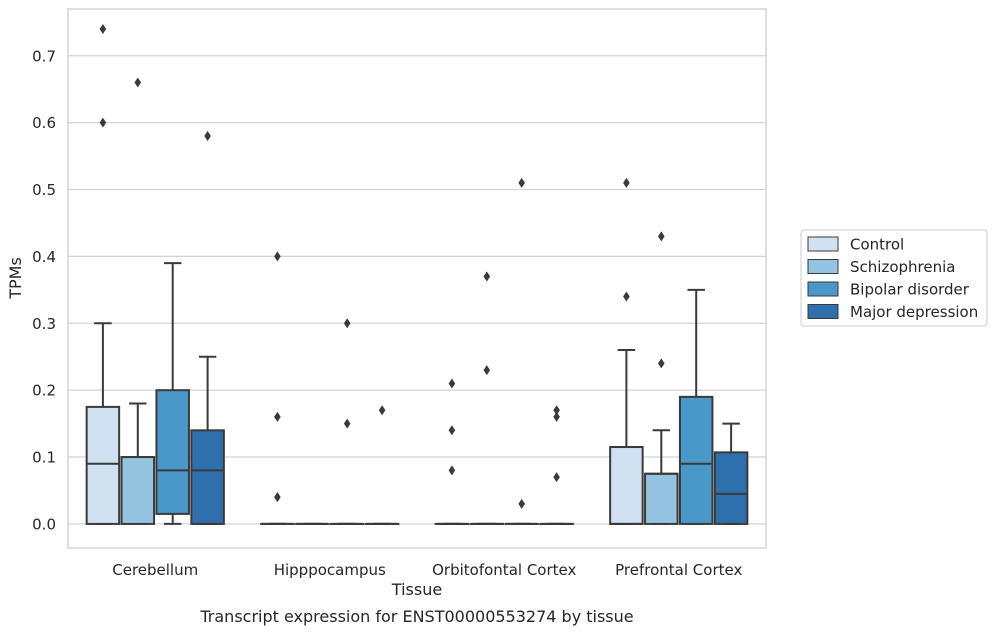 This screenshot has width=997, height=634. Describe the element at coordinates (44, 123) in the screenshot. I see `y-tick-label: 0.6` at that location.